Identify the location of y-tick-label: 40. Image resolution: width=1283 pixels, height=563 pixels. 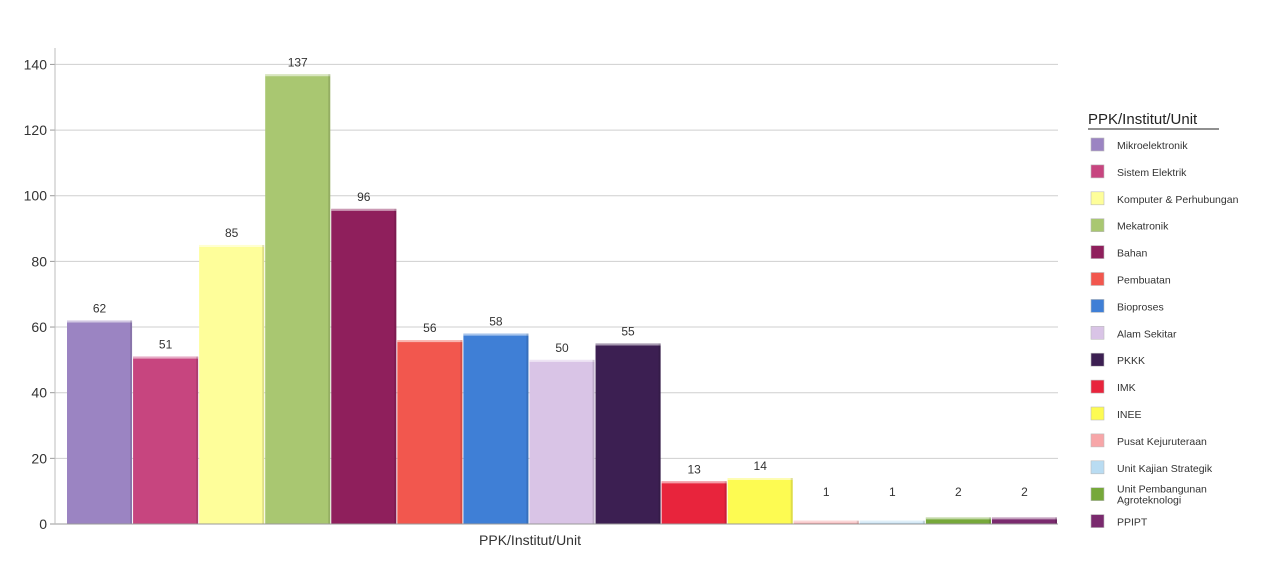
(39, 393).